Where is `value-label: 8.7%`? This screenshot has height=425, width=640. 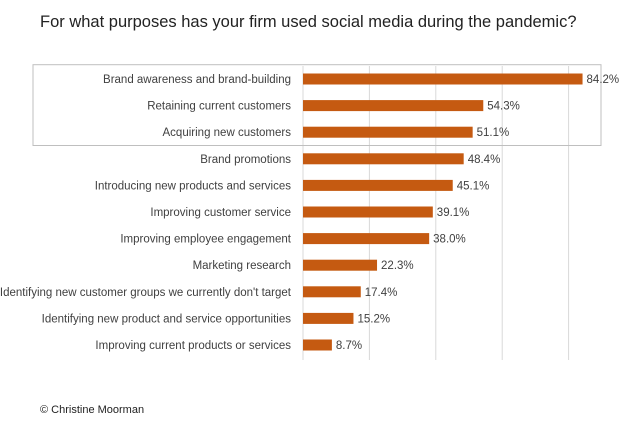 value-label: 8.7% is located at coordinates (349, 346).